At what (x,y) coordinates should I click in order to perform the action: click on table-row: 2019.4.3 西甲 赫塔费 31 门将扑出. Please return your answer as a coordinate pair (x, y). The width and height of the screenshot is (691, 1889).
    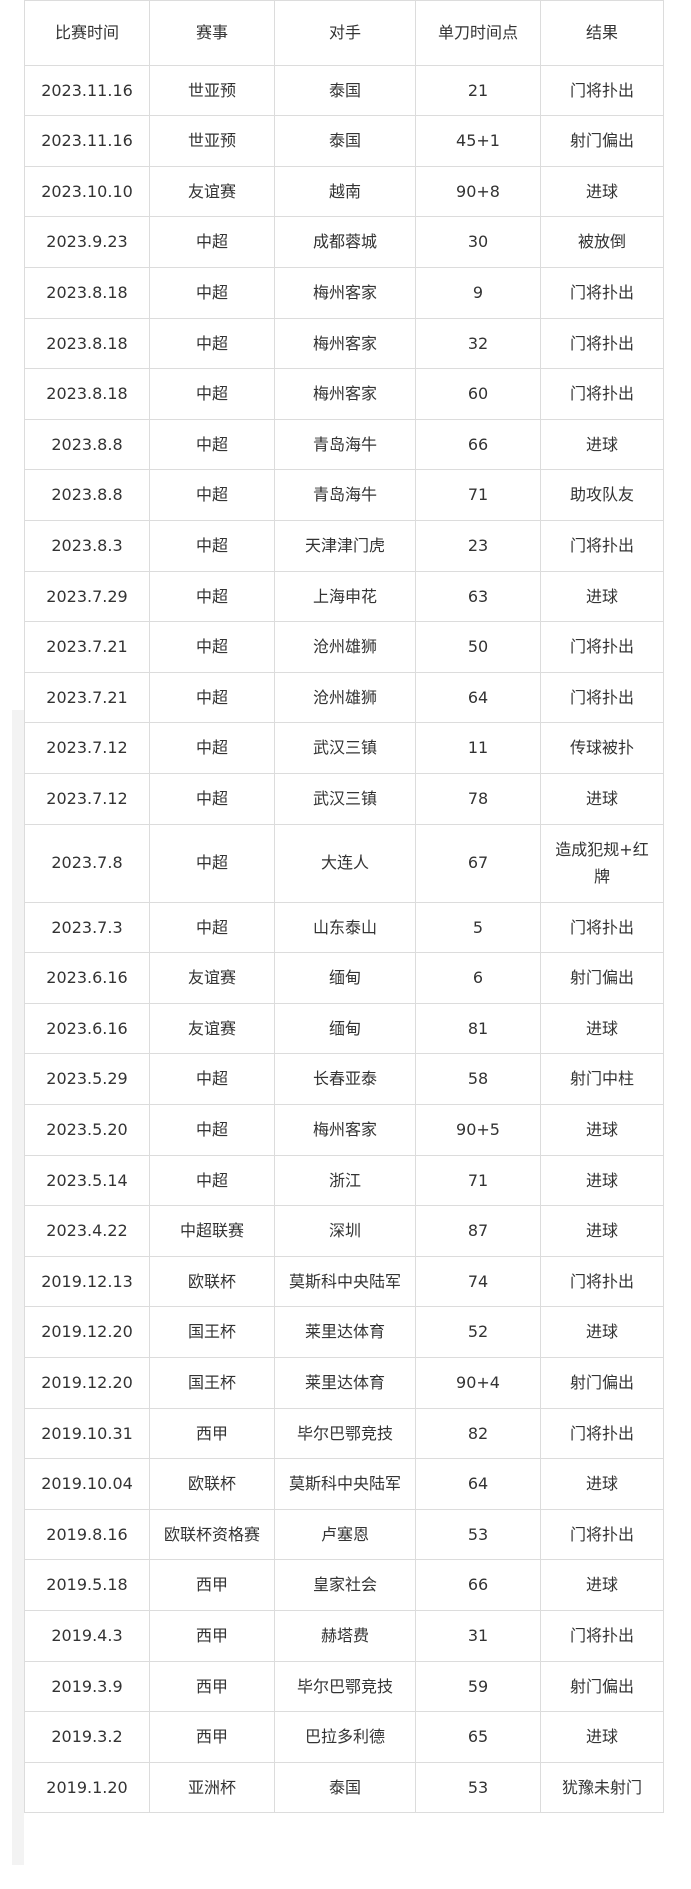
    Looking at the image, I should click on (344, 1636).